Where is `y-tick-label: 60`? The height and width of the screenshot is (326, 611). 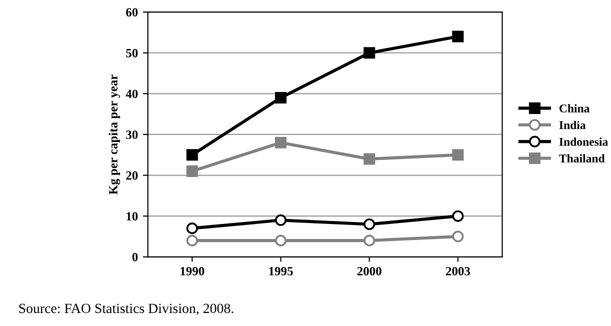
y-tick-label: 60 is located at coordinates (132, 12).